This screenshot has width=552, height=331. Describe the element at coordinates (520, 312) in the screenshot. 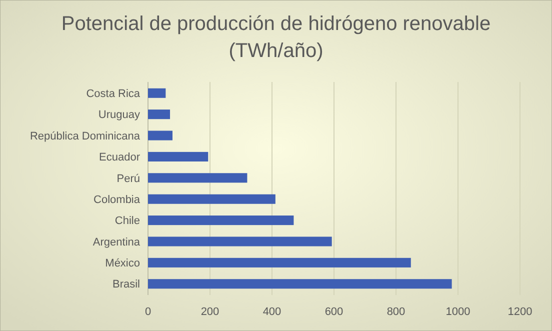

I see `x-tick-label: 1200` at that location.